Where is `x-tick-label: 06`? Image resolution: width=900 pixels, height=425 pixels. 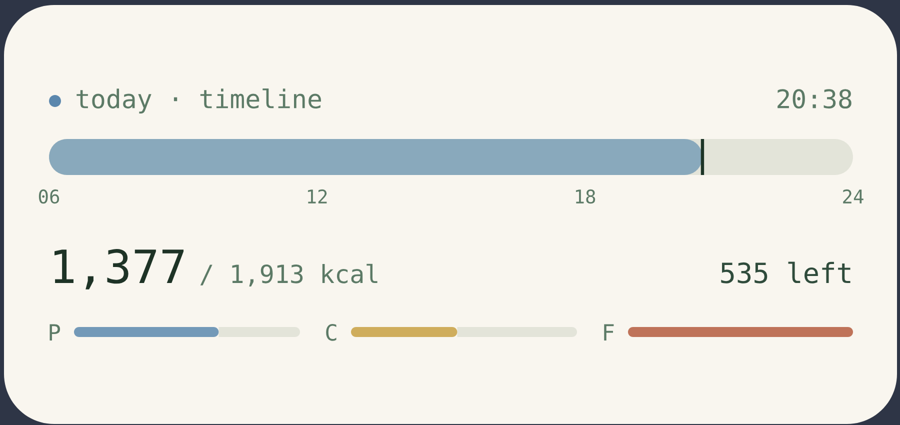 x-tick-label: 06 is located at coordinates (49, 196).